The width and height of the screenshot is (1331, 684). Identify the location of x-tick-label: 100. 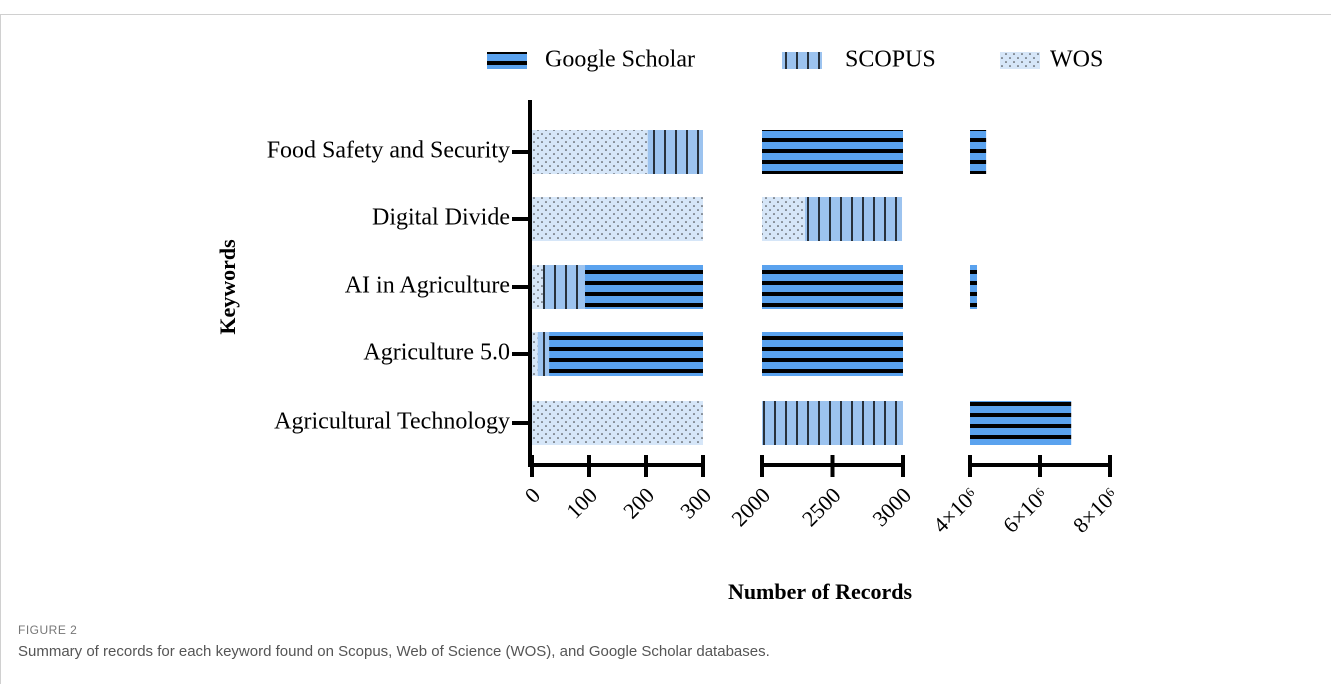
(581, 502).